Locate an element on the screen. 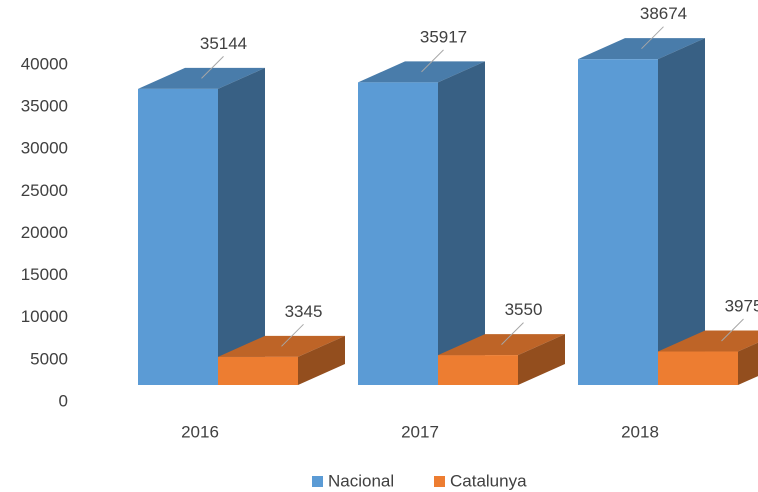 The width and height of the screenshot is (758, 492). y-tick-label: 40000 is located at coordinates (44, 63).